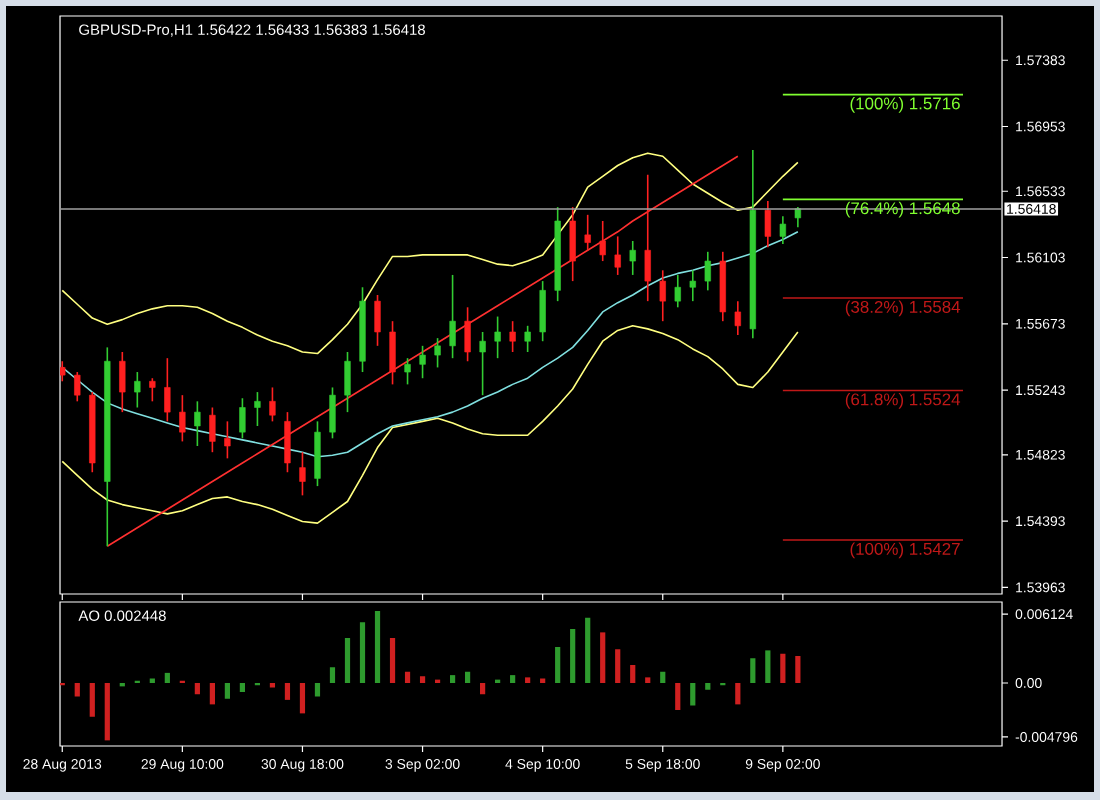 The width and height of the screenshot is (1100, 800). Describe the element at coordinates (905, 550) in the screenshot. I see `annotation: (100%) 1.5427` at that location.